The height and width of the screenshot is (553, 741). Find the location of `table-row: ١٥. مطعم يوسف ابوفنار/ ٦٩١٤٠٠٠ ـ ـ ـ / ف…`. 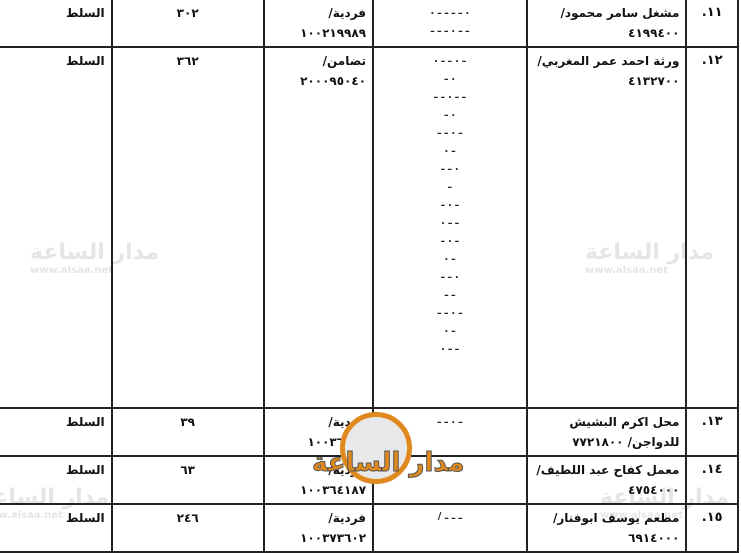

table-row: ١٥. مطعم يوسف ابوفنار/ ٦٩١٤٠٠٠ ـ ـ ـ / ف… is located at coordinates (369, 528).